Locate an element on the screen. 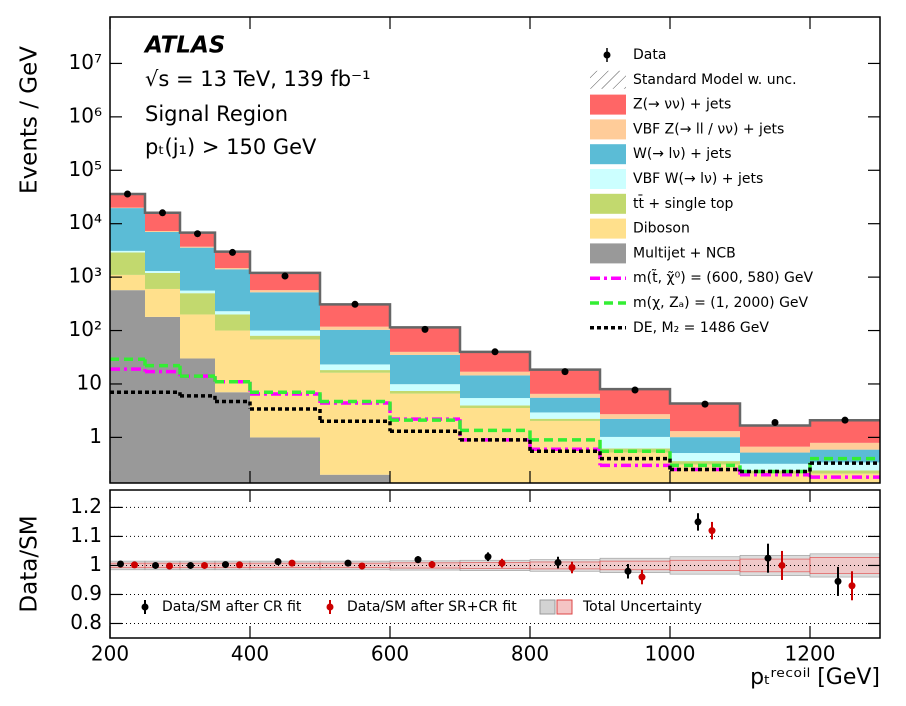 The width and height of the screenshot is (906, 706). y-axis-label: Events / GeV is located at coordinates (30, 120).